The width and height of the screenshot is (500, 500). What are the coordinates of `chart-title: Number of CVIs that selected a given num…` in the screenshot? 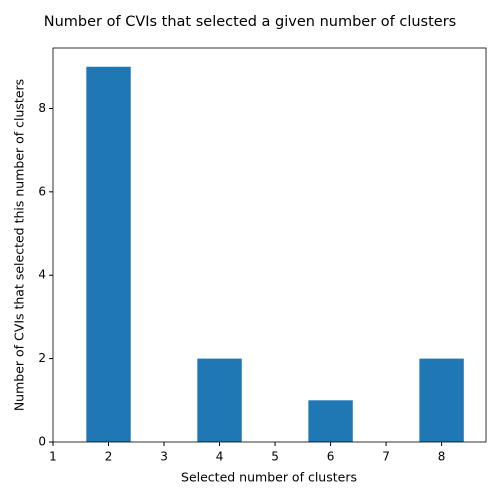 It's located at (250, 22).